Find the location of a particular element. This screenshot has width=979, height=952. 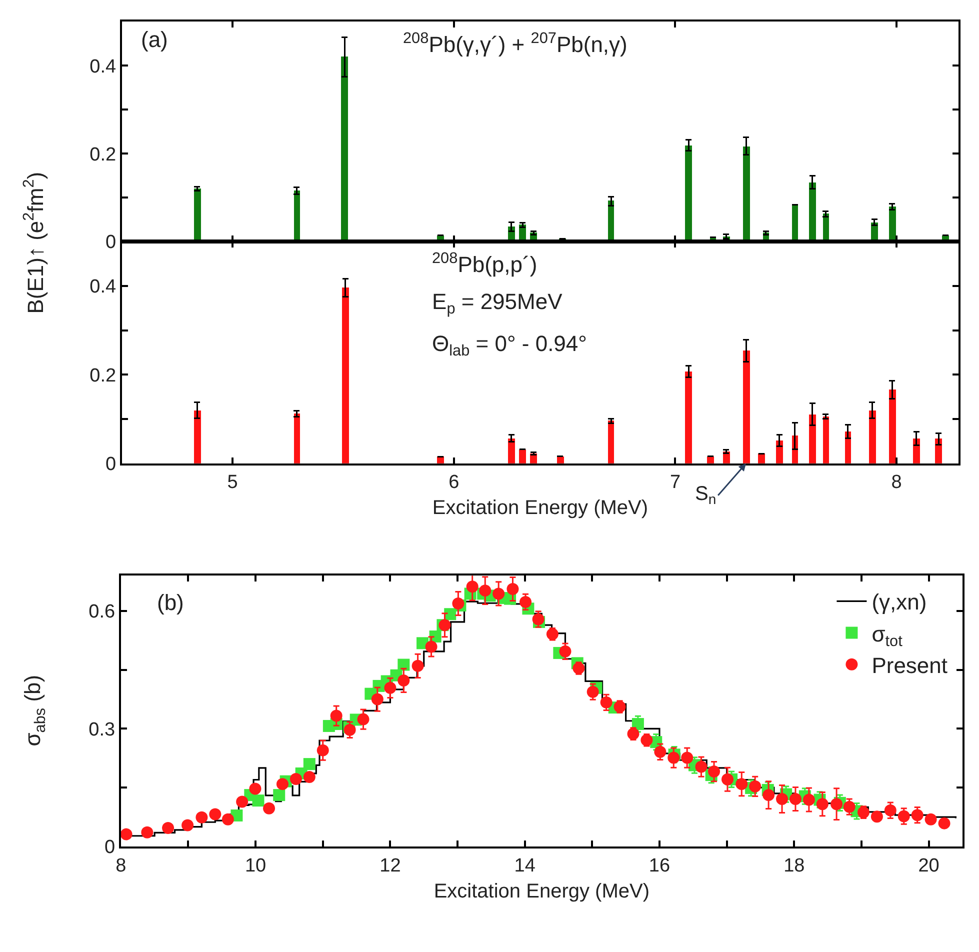

x-tick-label: 12 is located at coordinates (390, 865).